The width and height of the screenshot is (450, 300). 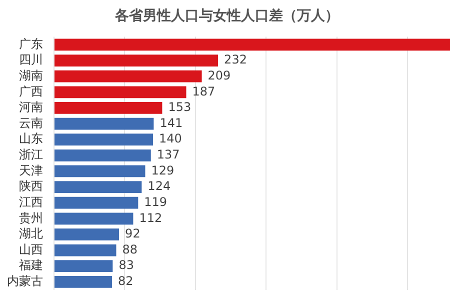 What do you see at coordinates (170, 139) in the screenshot?
I see `data-label: 140` at bounding box center [170, 139].